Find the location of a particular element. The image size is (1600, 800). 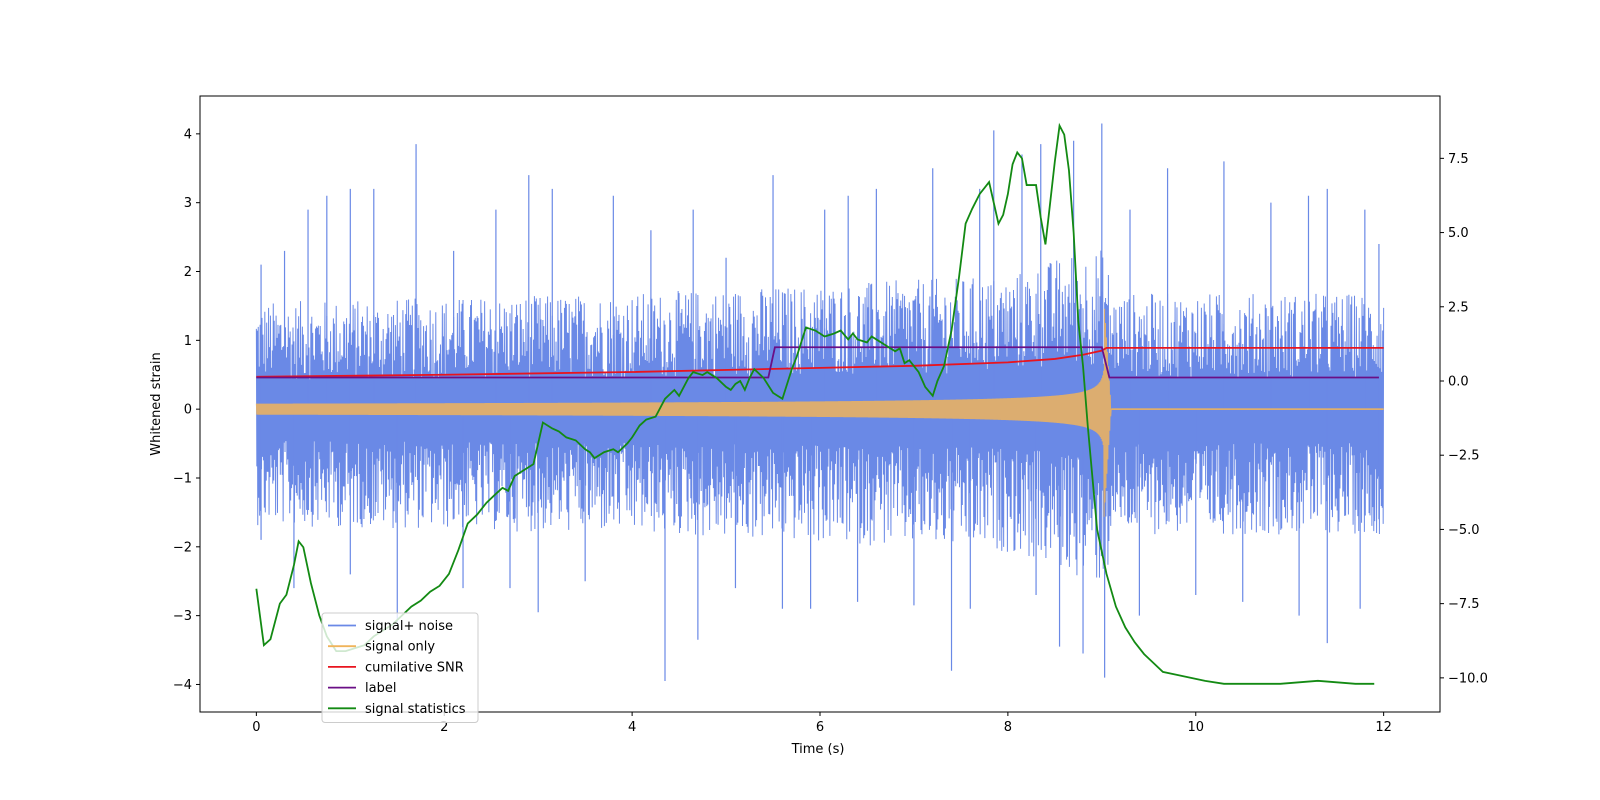

y2-tick-label: 0.0 is located at coordinates (1458, 381).